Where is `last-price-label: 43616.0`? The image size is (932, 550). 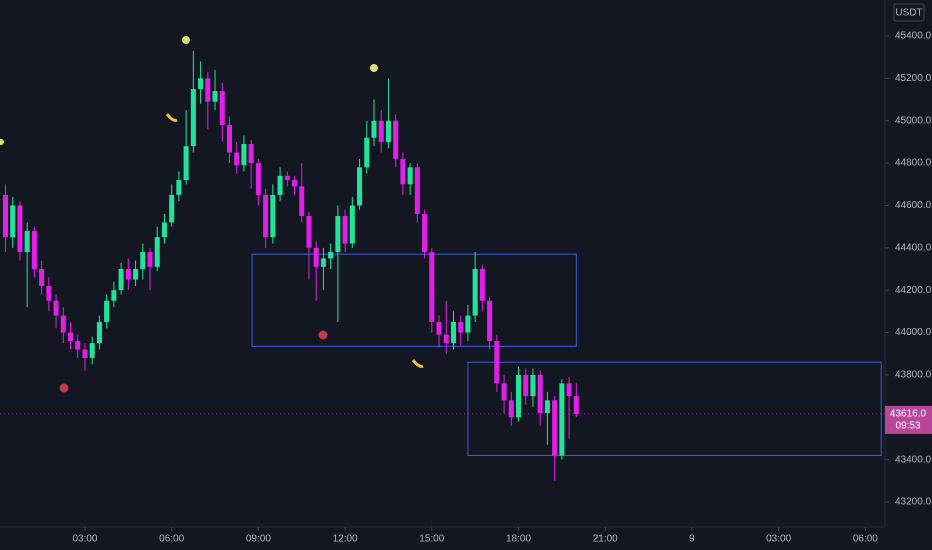 last-price-label: 43616.0 is located at coordinates (908, 414).